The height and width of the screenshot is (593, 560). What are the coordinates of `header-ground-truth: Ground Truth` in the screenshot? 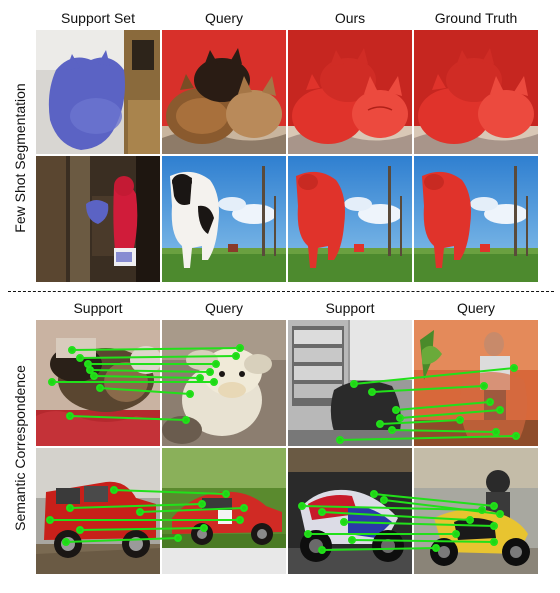 It's located at (476, 18).